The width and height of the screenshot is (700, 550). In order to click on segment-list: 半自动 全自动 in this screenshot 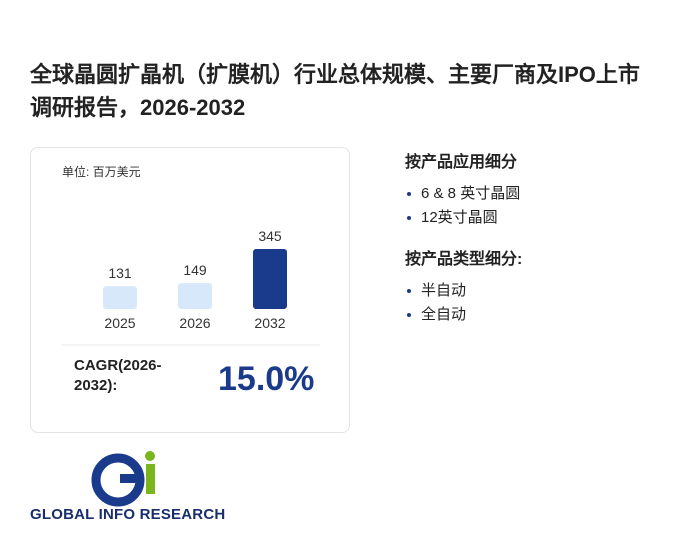, I will do `click(545, 303)`.